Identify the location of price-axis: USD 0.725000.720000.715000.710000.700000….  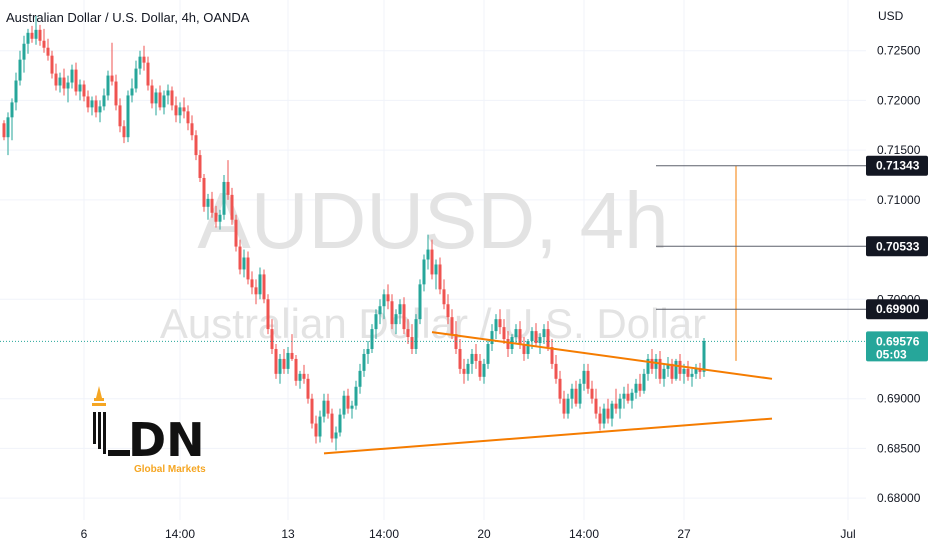
(899, 260).